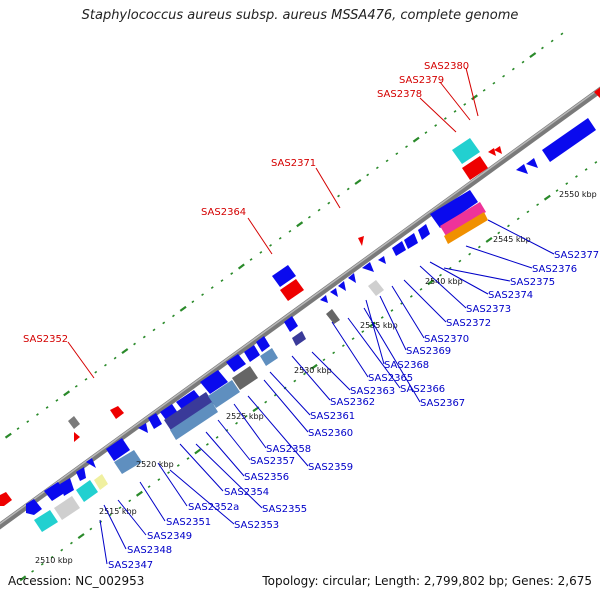  Describe the element at coordinates (236, 363) in the screenshot. I see `gene-blue-l` at that location.